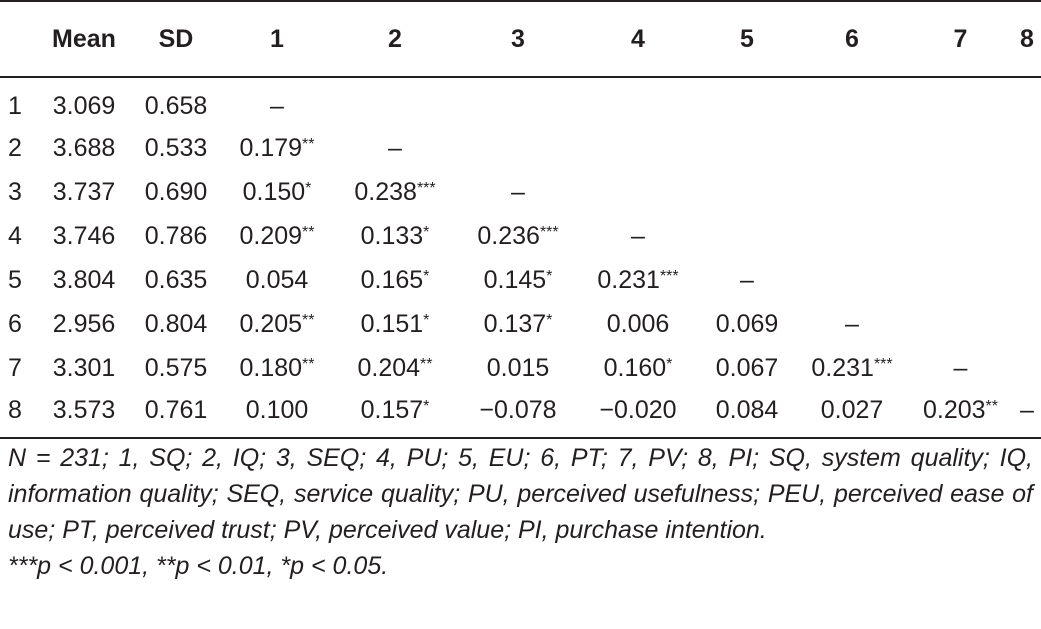 Image resolution: width=1041 pixels, height=629 pixels. I want to click on table-cell: 0.160*, so click(638, 367).